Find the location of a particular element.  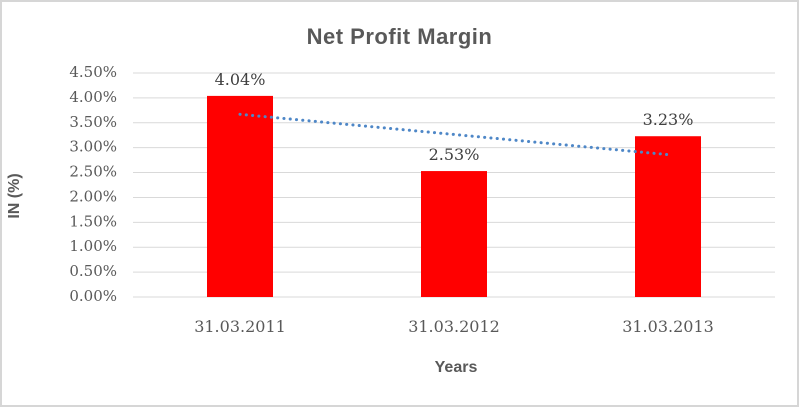

y-tick-label: 3.50% is located at coordinates (93, 122).